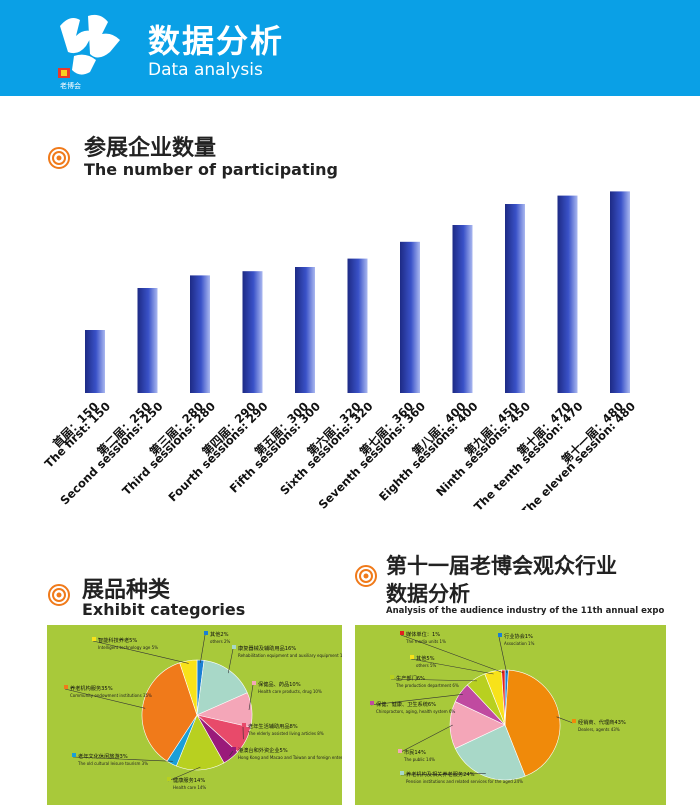 This screenshot has width=700, height=809. What do you see at coordinates (189, 787) in the screenshot?
I see `pie1-label-en-6: Health care 14%` at bounding box center [189, 787].